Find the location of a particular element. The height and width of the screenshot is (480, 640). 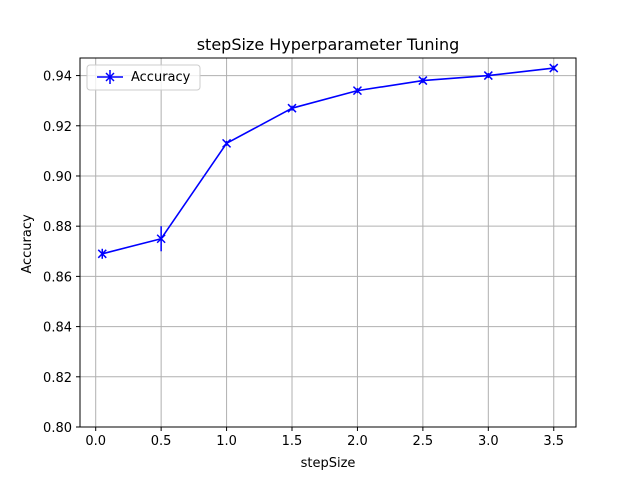

y-axis-label: Accuracy is located at coordinates (27, 244).